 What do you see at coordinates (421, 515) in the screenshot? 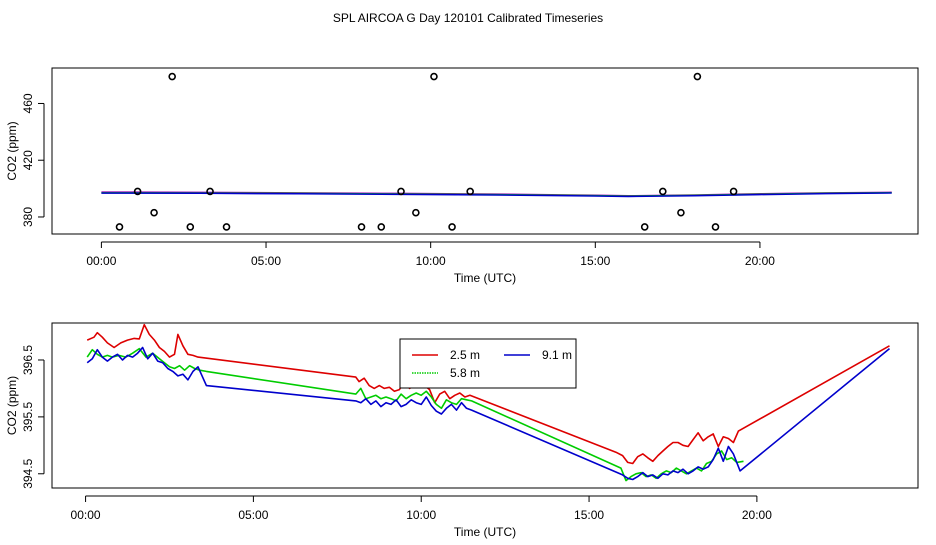
I see `x-tick-label-2-2: 10:00` at bounding box center [421, 515].